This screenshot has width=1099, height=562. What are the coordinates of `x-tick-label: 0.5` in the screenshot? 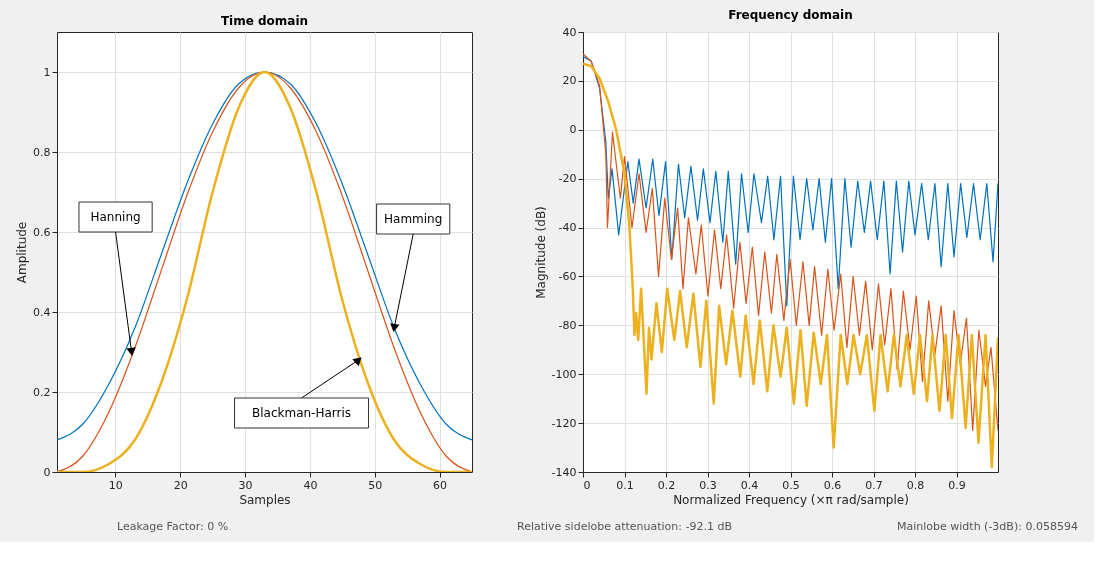 It's located at (791, 485).